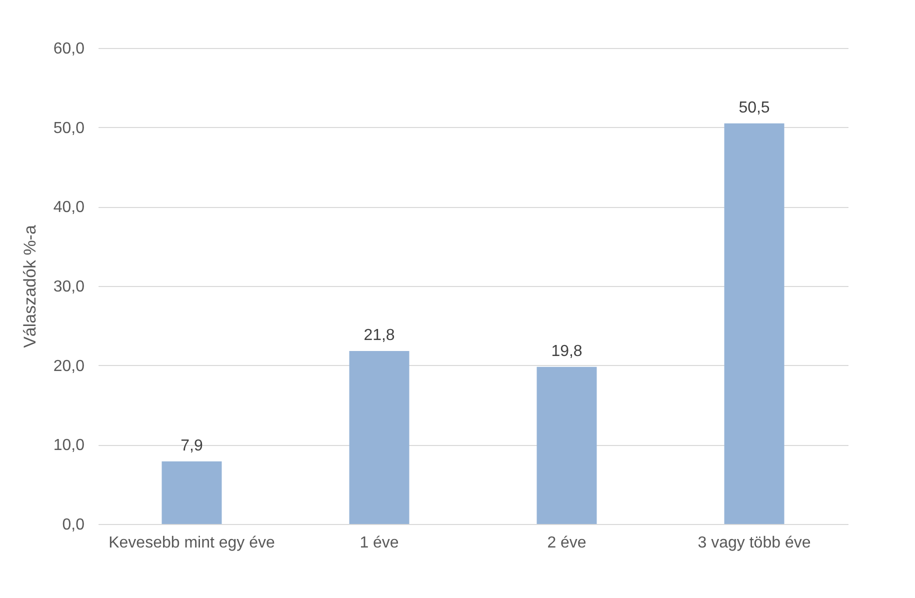 This screenshot has height=598, width=915. Describe the element at coordinates (566, 543) in the screenshot. I see `x-tick-label: 2 éve` at that location.